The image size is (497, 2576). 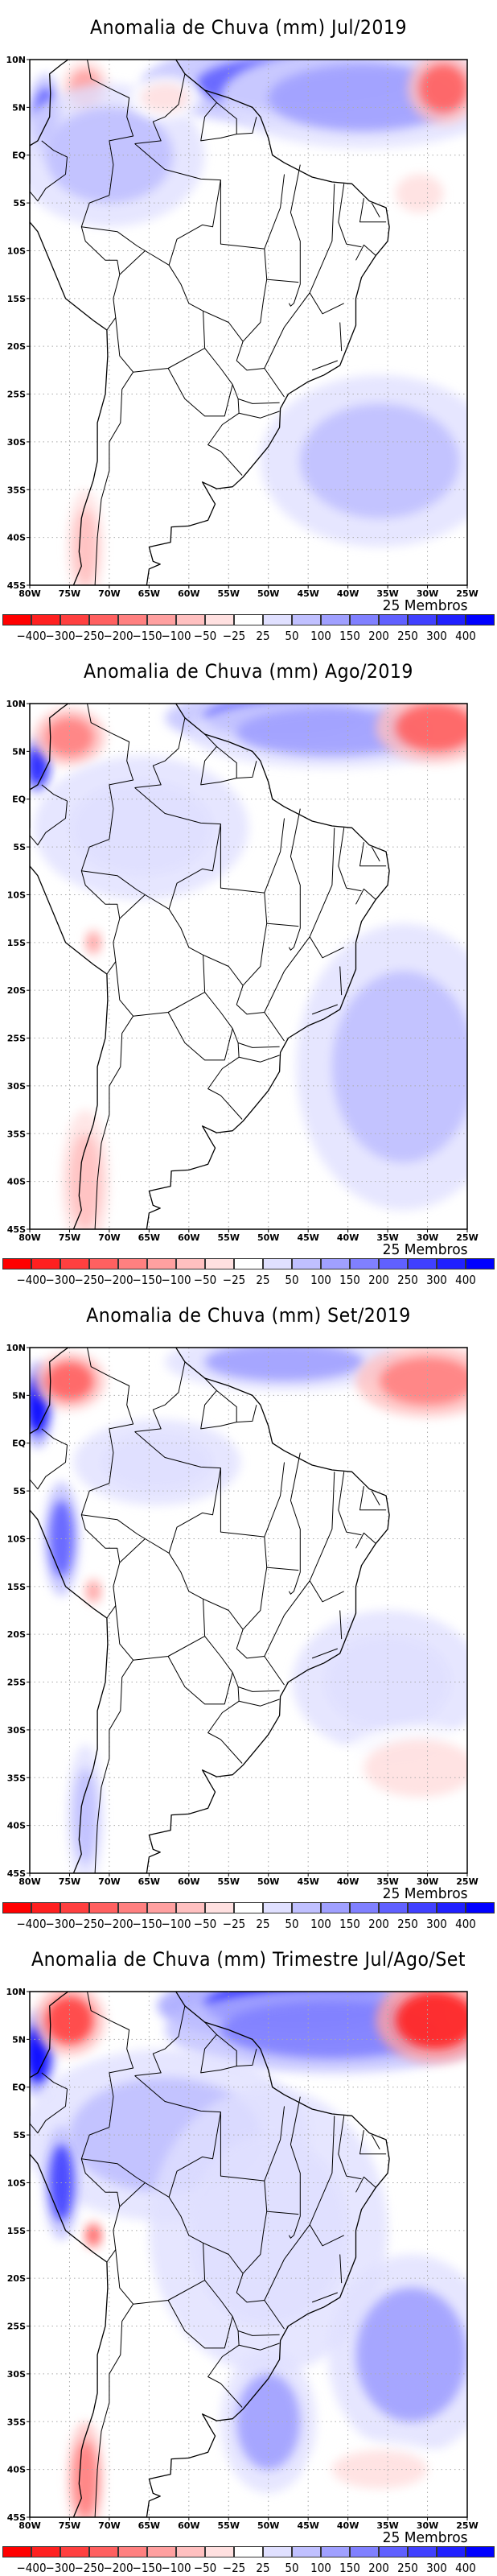 What do you see at coordinates (147, 1280) in the screenshot?
I see `colorbar-label: −150` at bounding box center [147, 1280].